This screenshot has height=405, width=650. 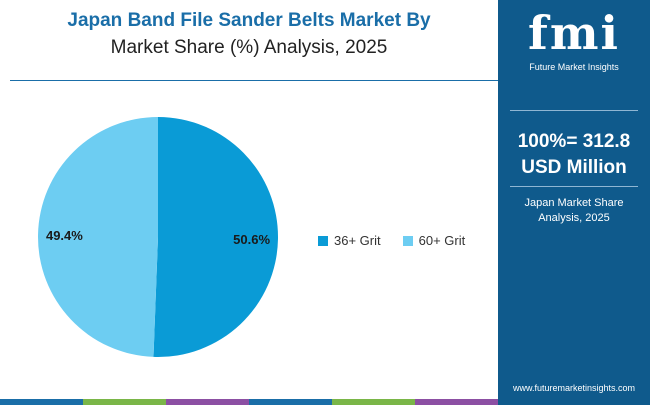 What do you see at coordinates (574, 211) in the screenshot?
I see `sidebar-caption: Japan Market Share Analysis, 2025` at bounding box center [574, 211].